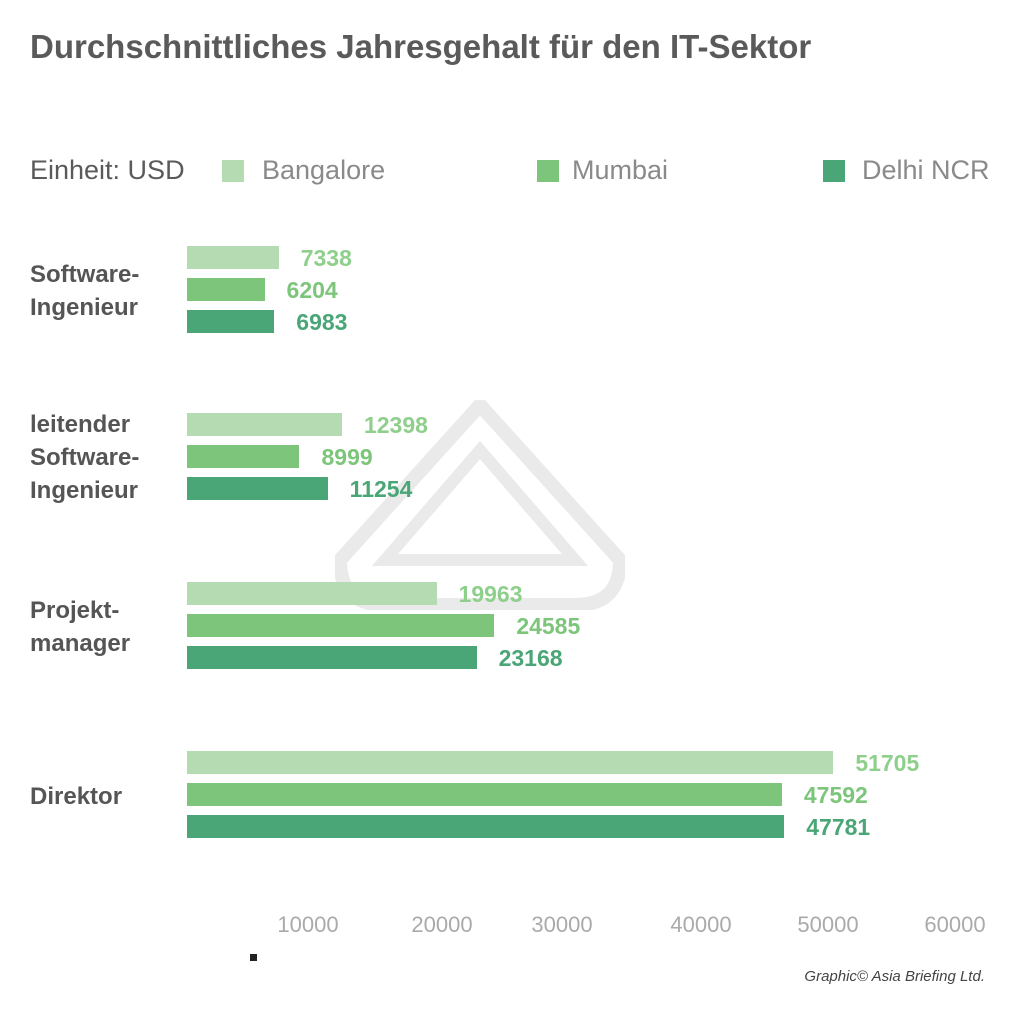 This screenshot has height=1024, width=1013. What do you see at coordinates (381, 489) in the screenshot?
I see `data-label: 11254` at bounding box center [381, 489].